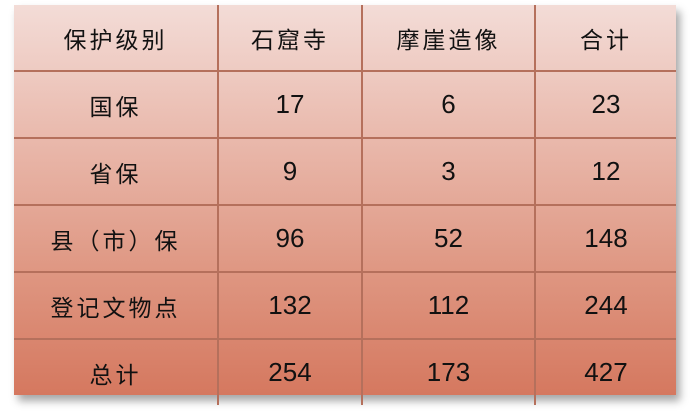 The image size is (690, 418). I want to click on cell-cliff-carvings: 6, so click(448, 104).